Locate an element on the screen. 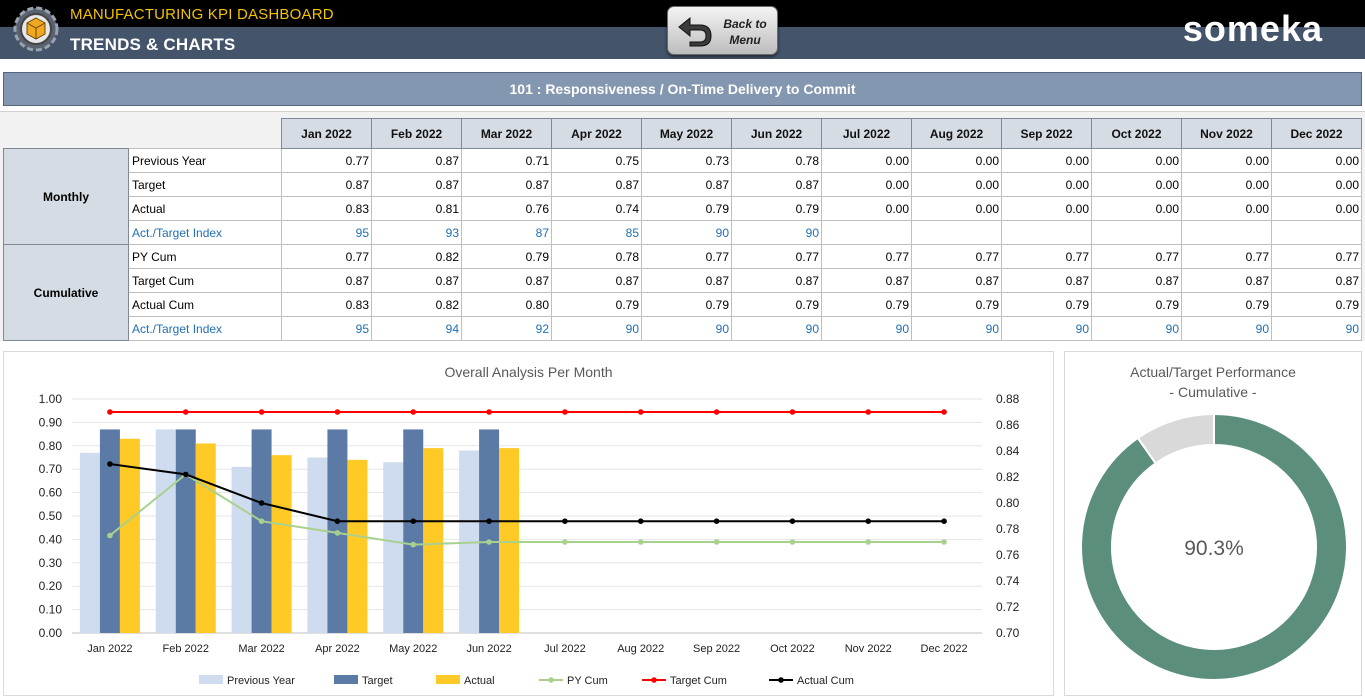 The image size is (1365, 700). x-tick-label: Mar 2022 is located at coordinates (261, 649).